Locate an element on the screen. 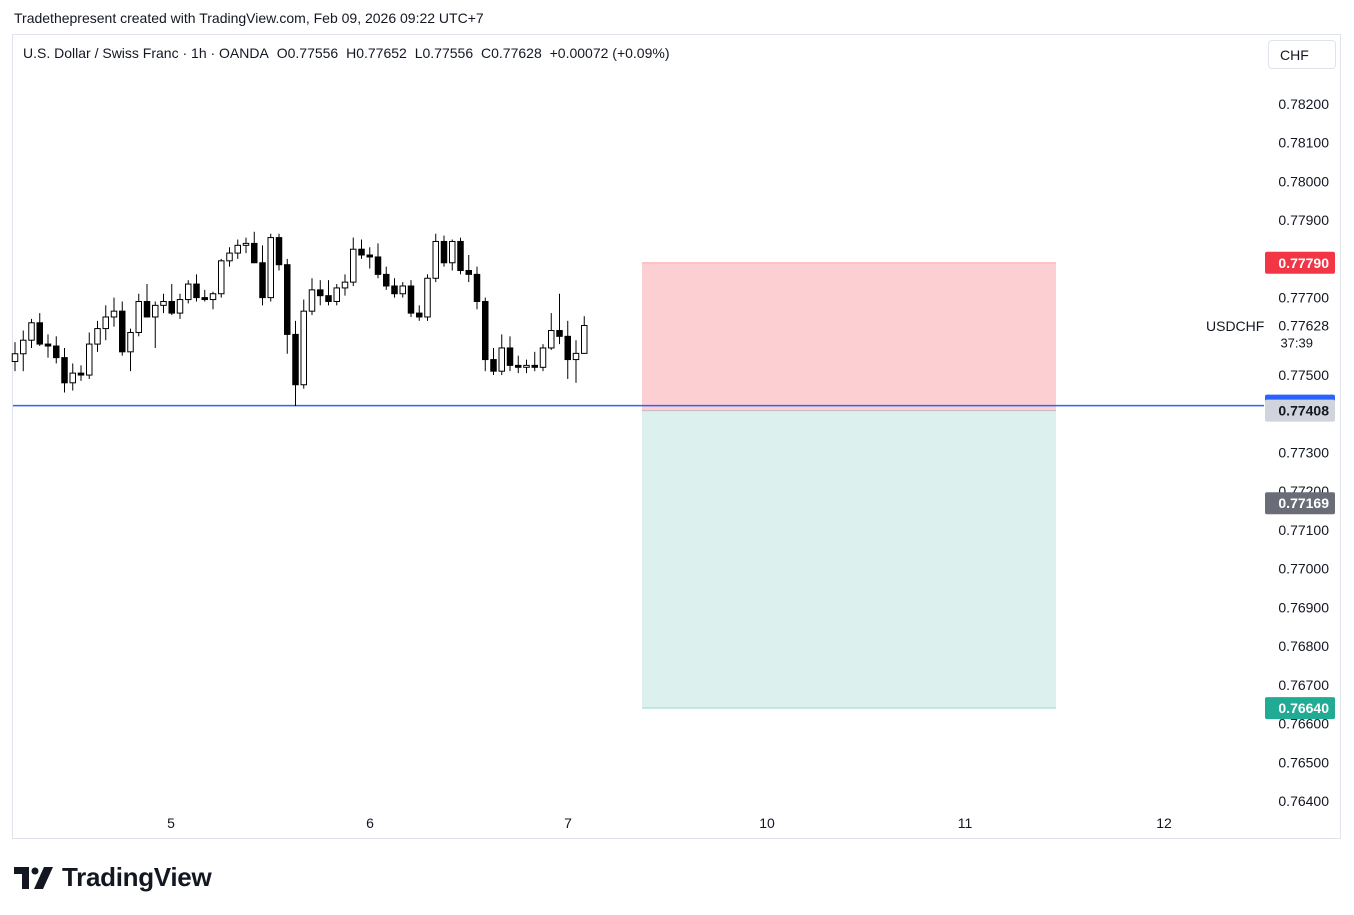  time-tick-label: 11 is located at coordinates (965, 823).